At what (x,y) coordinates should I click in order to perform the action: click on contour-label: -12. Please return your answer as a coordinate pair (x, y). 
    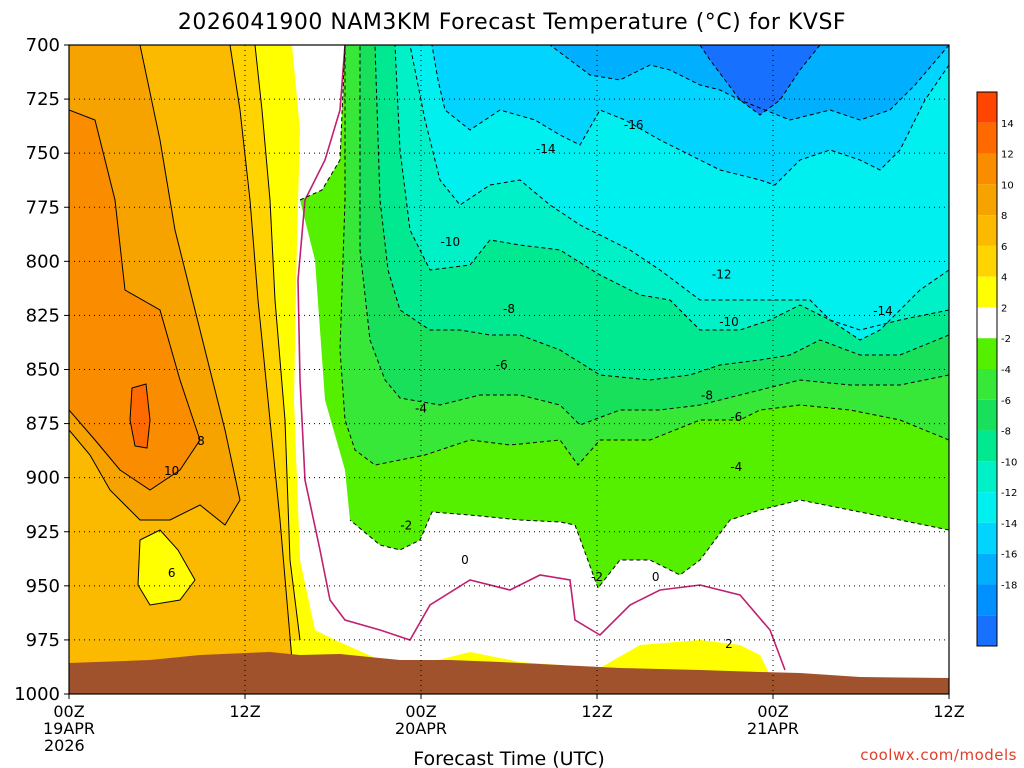
    Looking at the image, I should click on (722, 274).